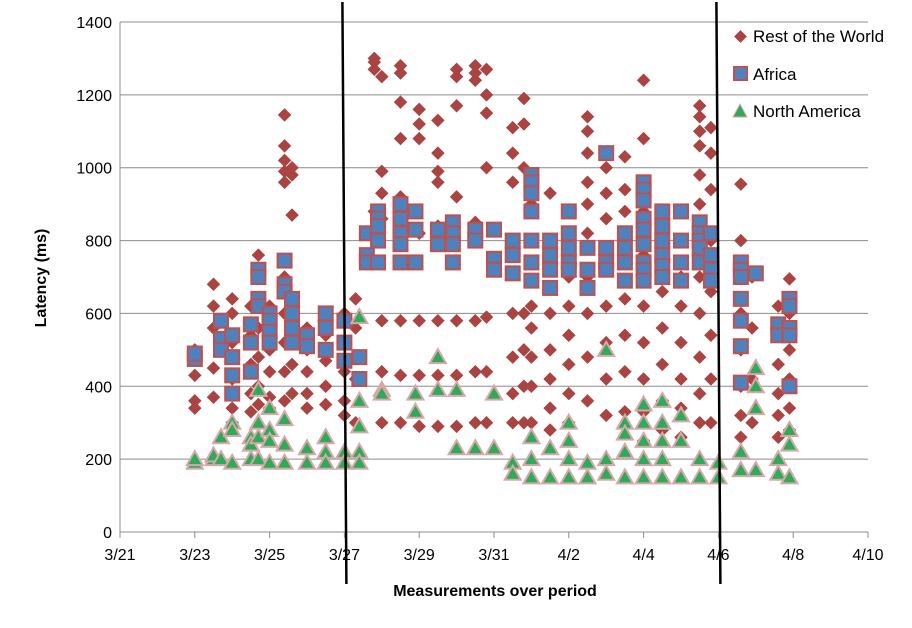  What do you see at coordinates (808, 74) in the screenshot?
I see `legend: Rest of the World Africa North America` at bounding box center [808, 74].